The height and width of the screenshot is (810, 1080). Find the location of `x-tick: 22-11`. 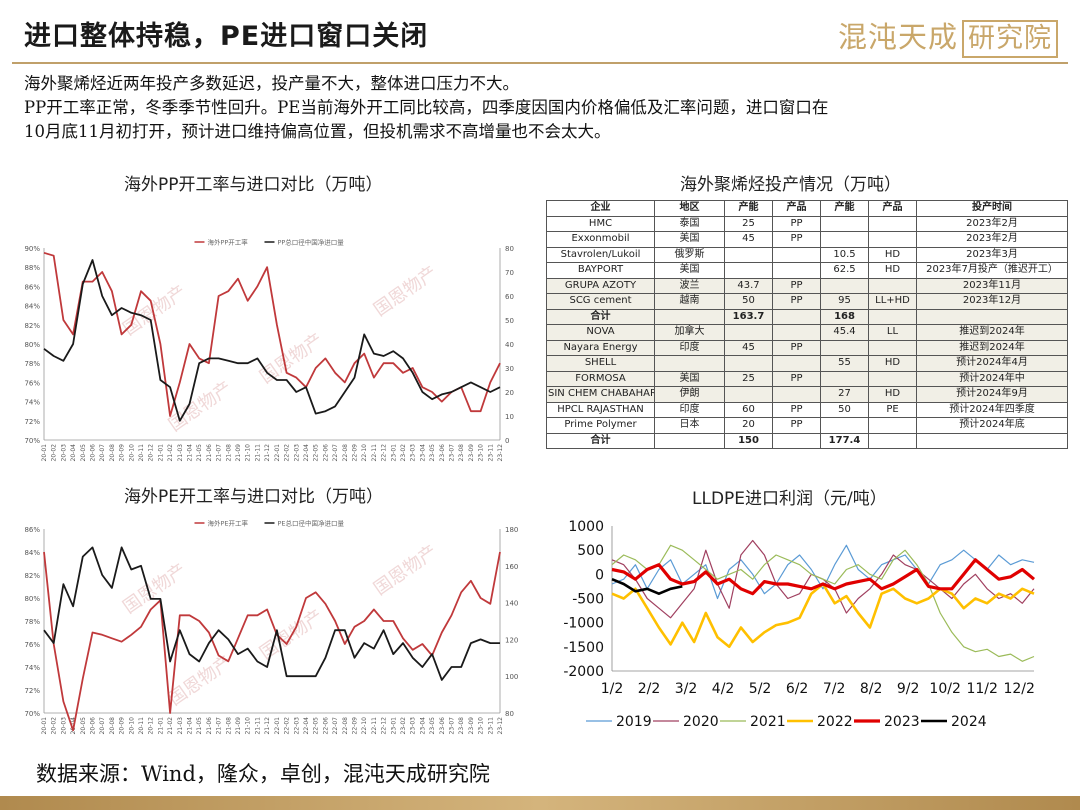

x-tick: 22-11 is located at coordinates (374, 726).